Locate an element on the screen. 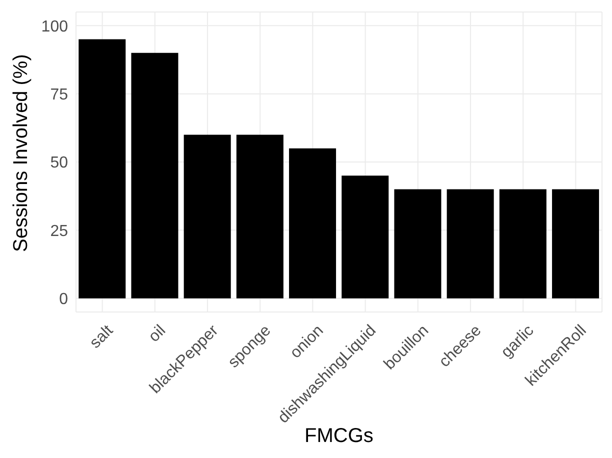 The height and width of the screenshot is (458, 612). y-axis-title: Sessions Involved (%) is located at coordinates (21, 153).